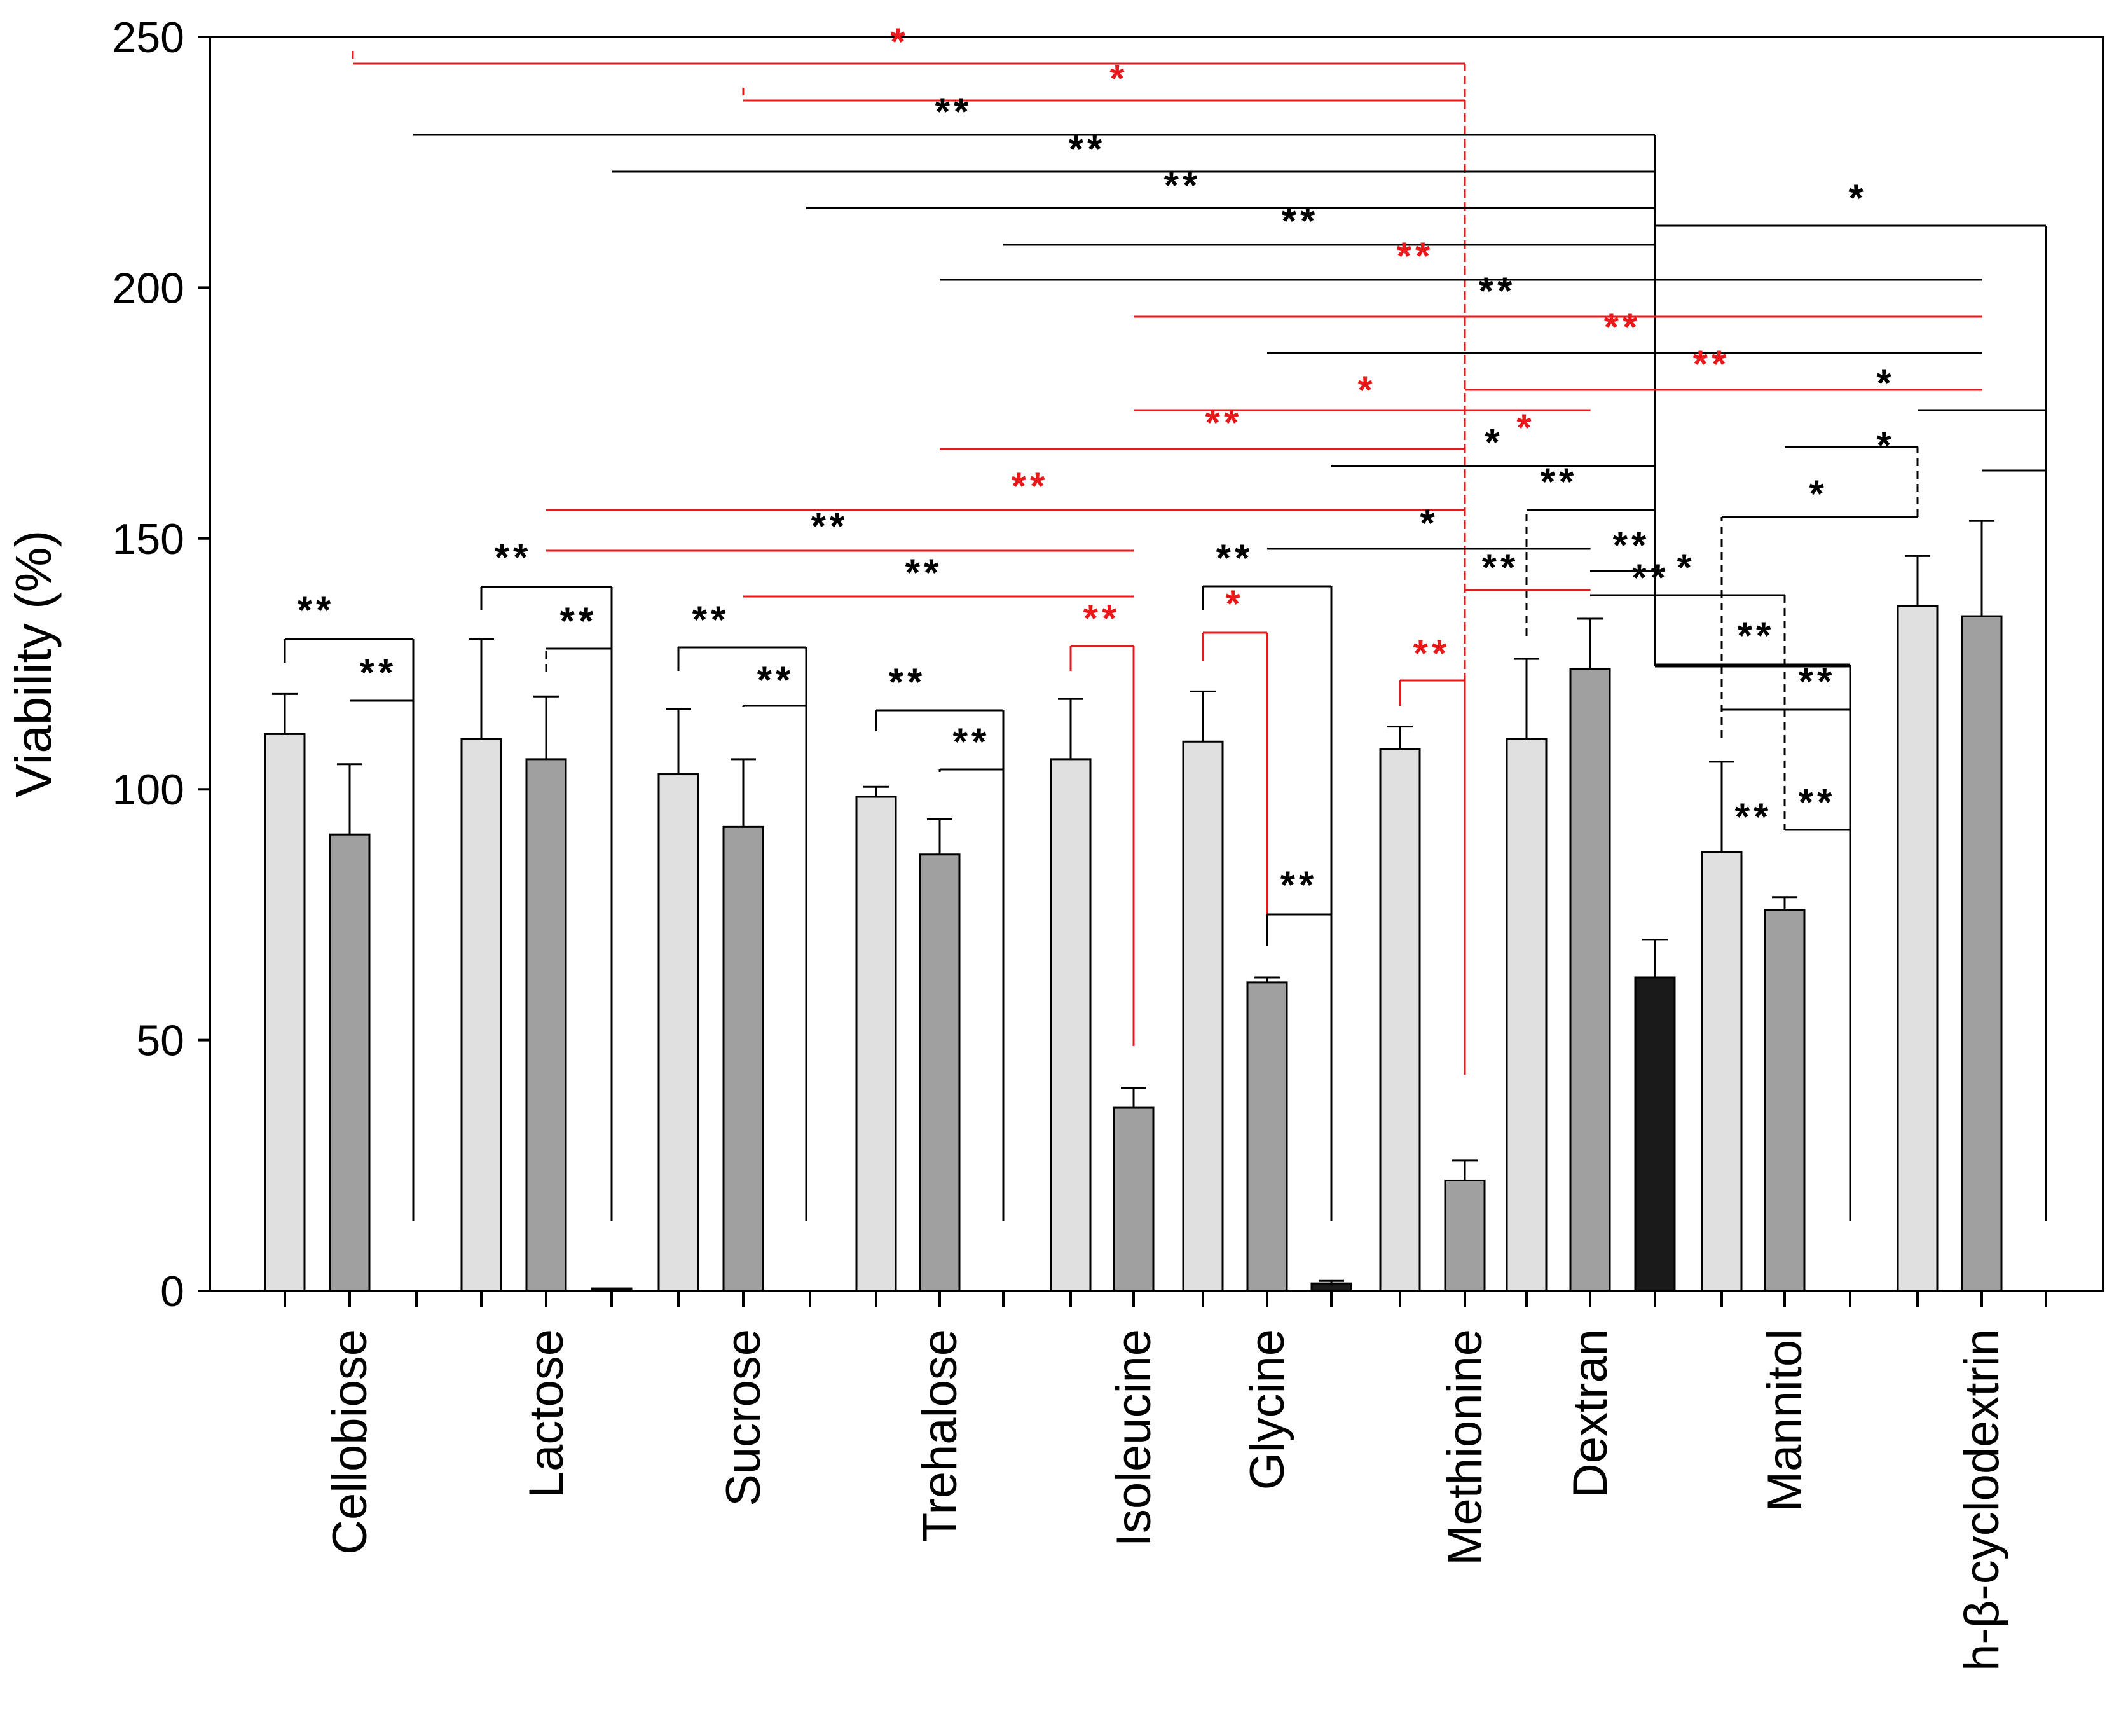  I want to click on x-category-label: Glycine, so click(1267, 1409).